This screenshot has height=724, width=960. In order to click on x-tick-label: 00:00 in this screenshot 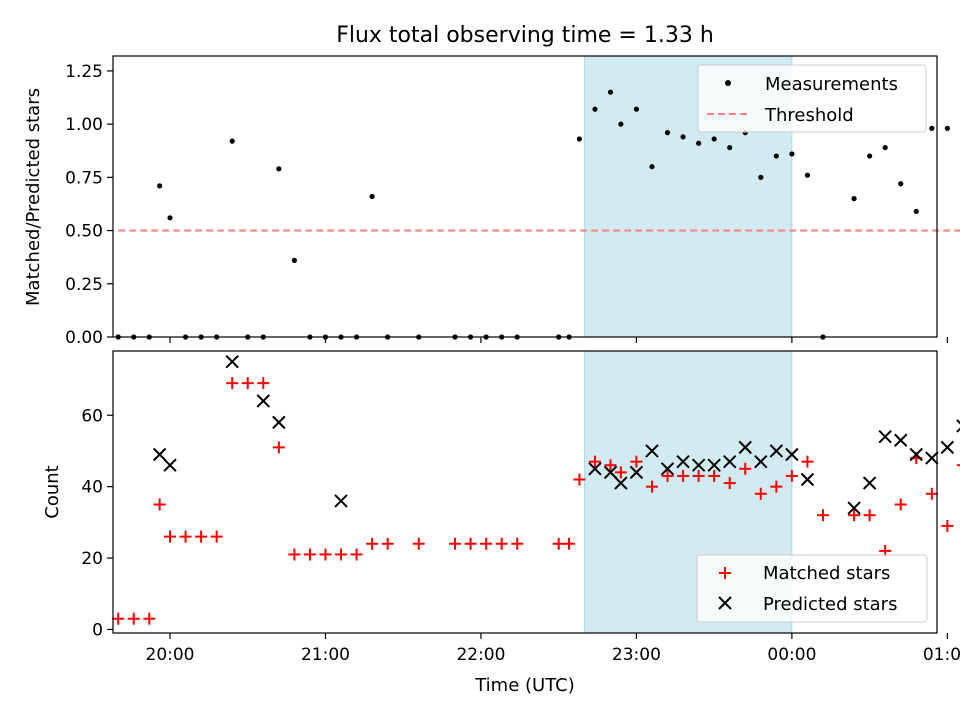, I will do `click(791, 655)`.